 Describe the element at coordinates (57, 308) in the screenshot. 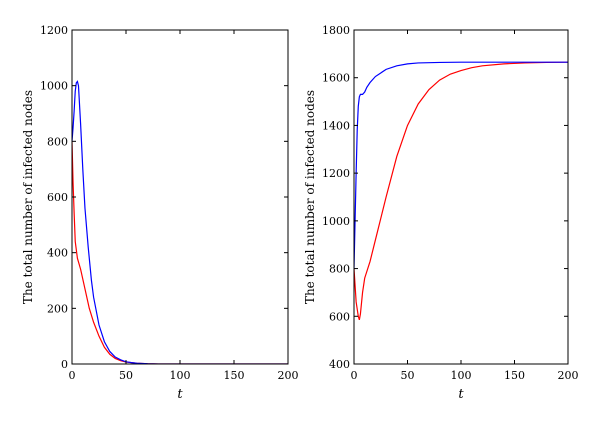

I see `y-tick-label: 200` at that location.